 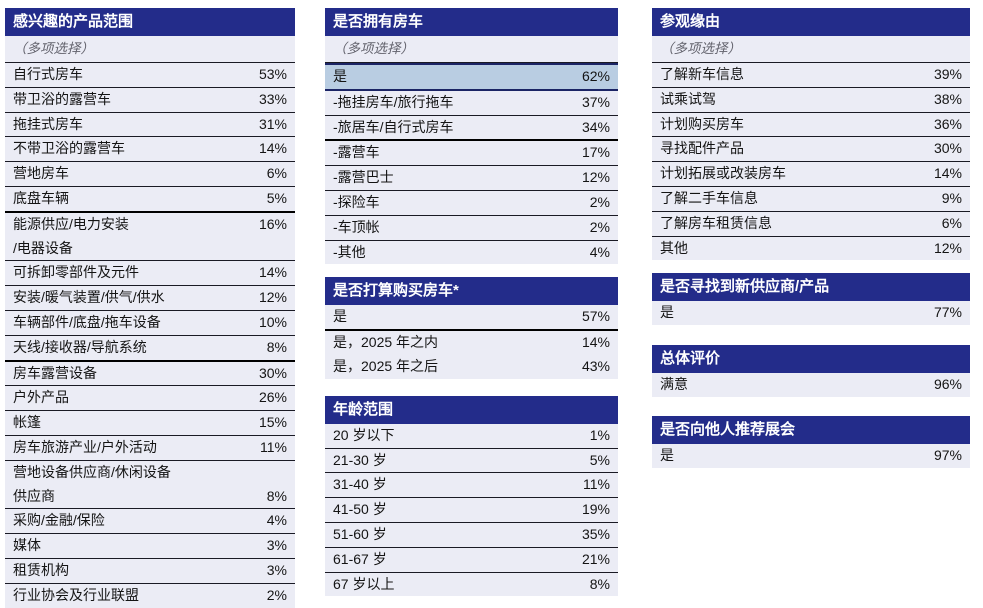 What do you see at coordinates (811, 22) in the screenshot?
I see `table-title: 参观缘由` at bounding box center [811, 22].